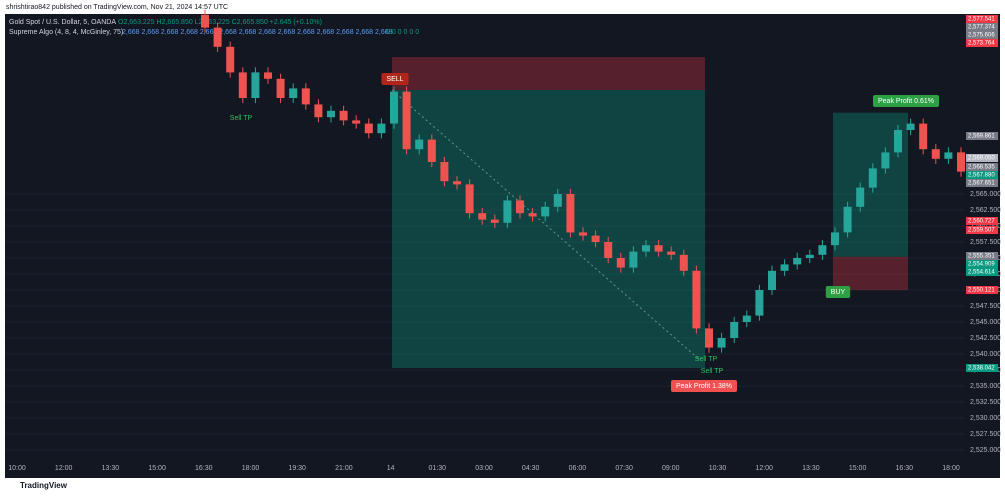 The image size is (1005, 500). Describe the element at coordinates (484, 468) in the screenshot. I see `x-tick-label: 03:00` at that location.